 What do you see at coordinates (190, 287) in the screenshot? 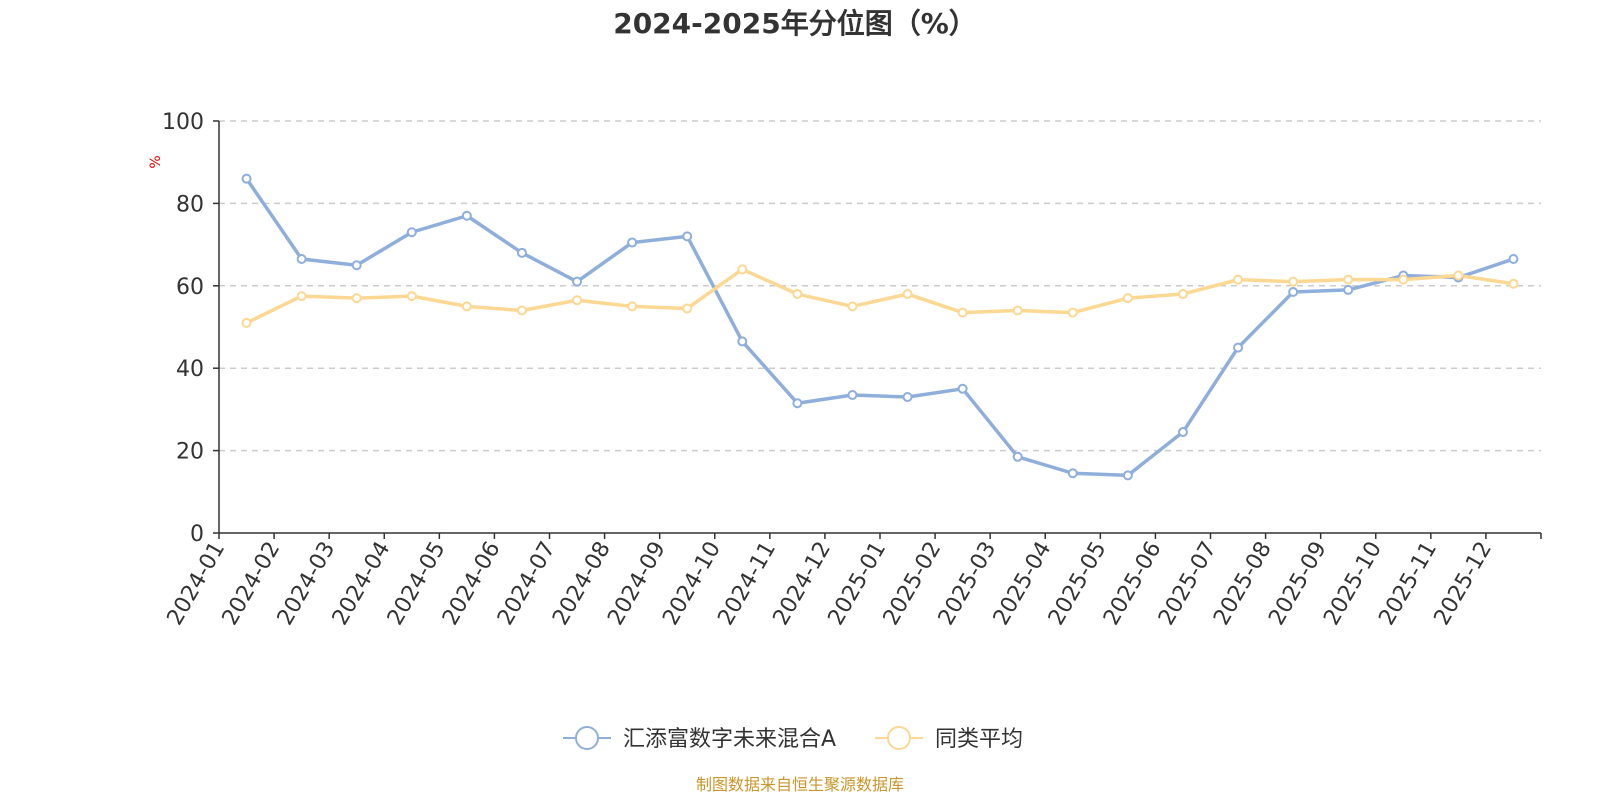
I see `y-tick-label: 60` at bounding box center [190, 287].